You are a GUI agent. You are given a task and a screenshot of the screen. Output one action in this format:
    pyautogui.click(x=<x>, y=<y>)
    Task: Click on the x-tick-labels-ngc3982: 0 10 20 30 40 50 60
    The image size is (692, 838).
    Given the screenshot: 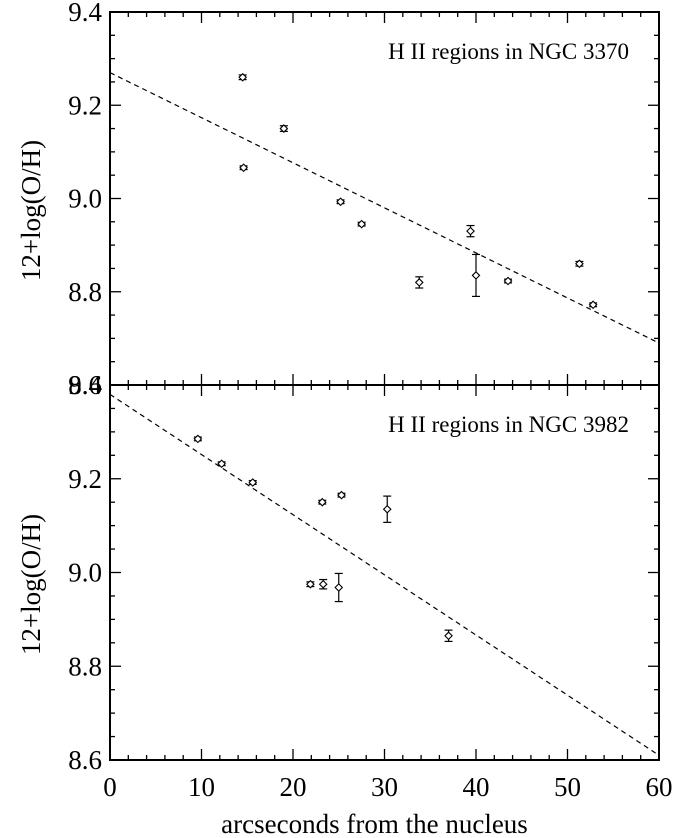 What is the action you would take?
    pyautogui.click(x=387, y=787)
    